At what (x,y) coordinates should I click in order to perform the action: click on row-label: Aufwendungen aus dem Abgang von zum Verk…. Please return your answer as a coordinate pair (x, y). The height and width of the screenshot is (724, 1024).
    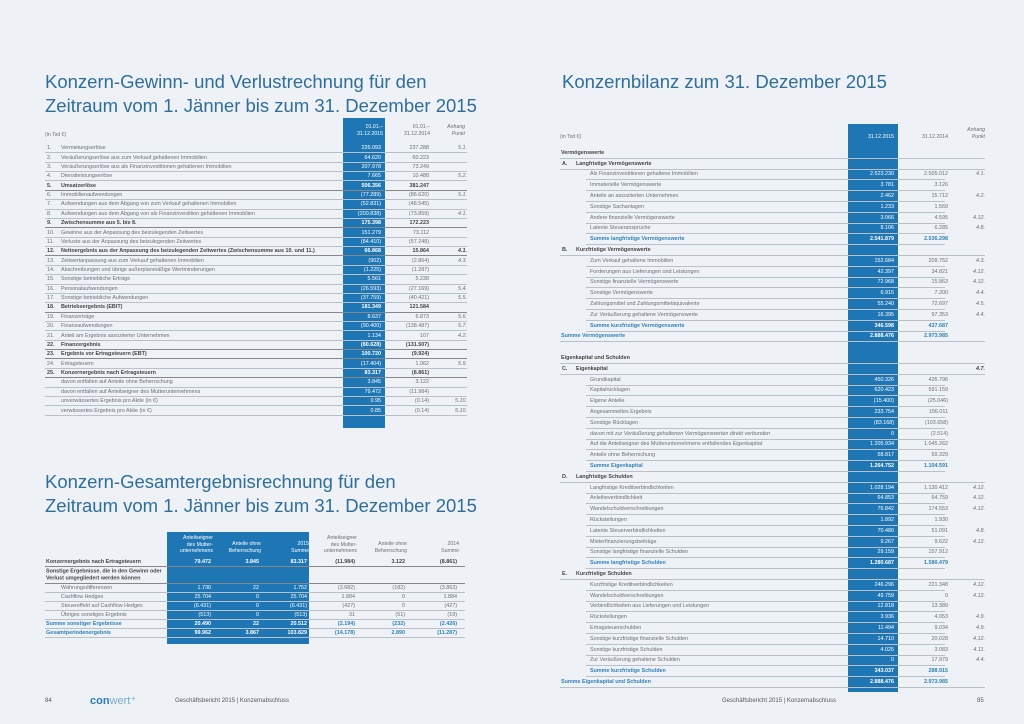
    Looking at the image, I should click on (149, 204).